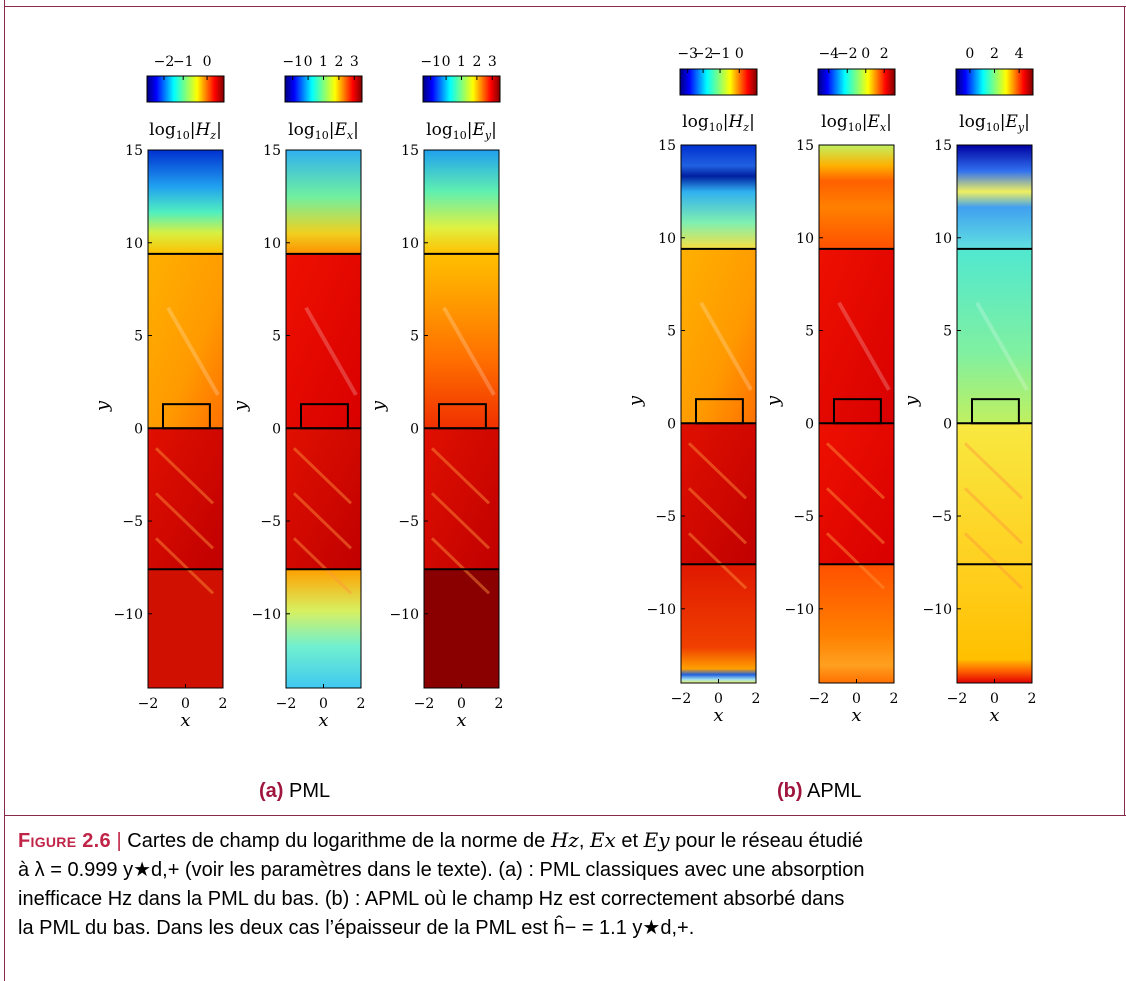  I want to click on subfigure-b-name: APML, so click(834, 791).